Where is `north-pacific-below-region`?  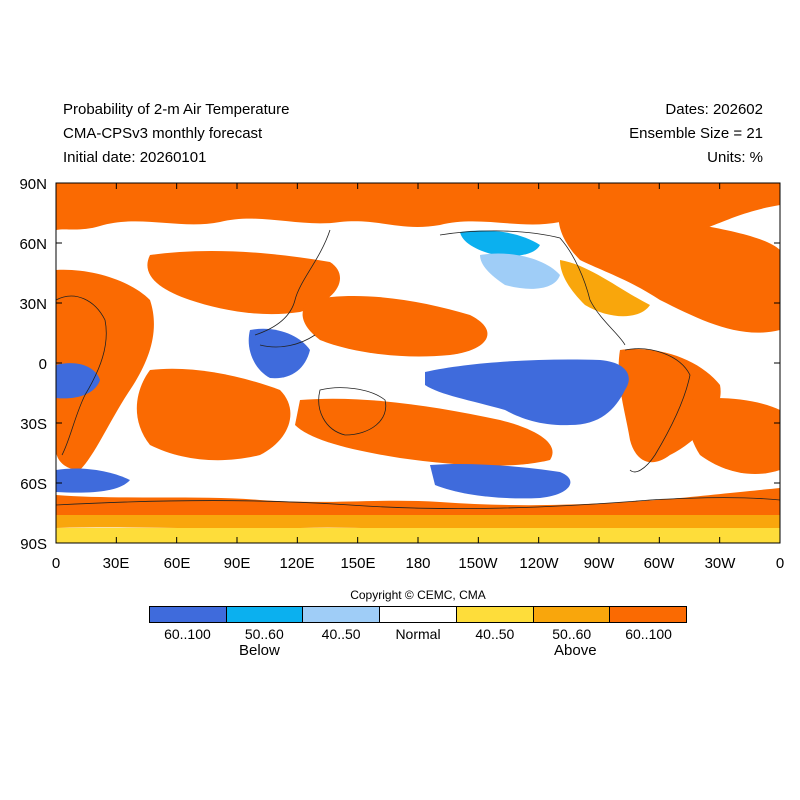
north-pacific-below-region is located at coordinates (500, 243).